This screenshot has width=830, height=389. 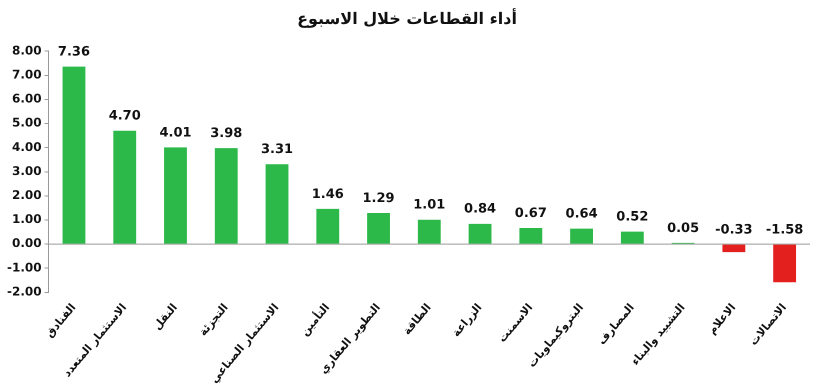 I want to click on x-tick-label: الاعلام, so click(x=721, y=319).